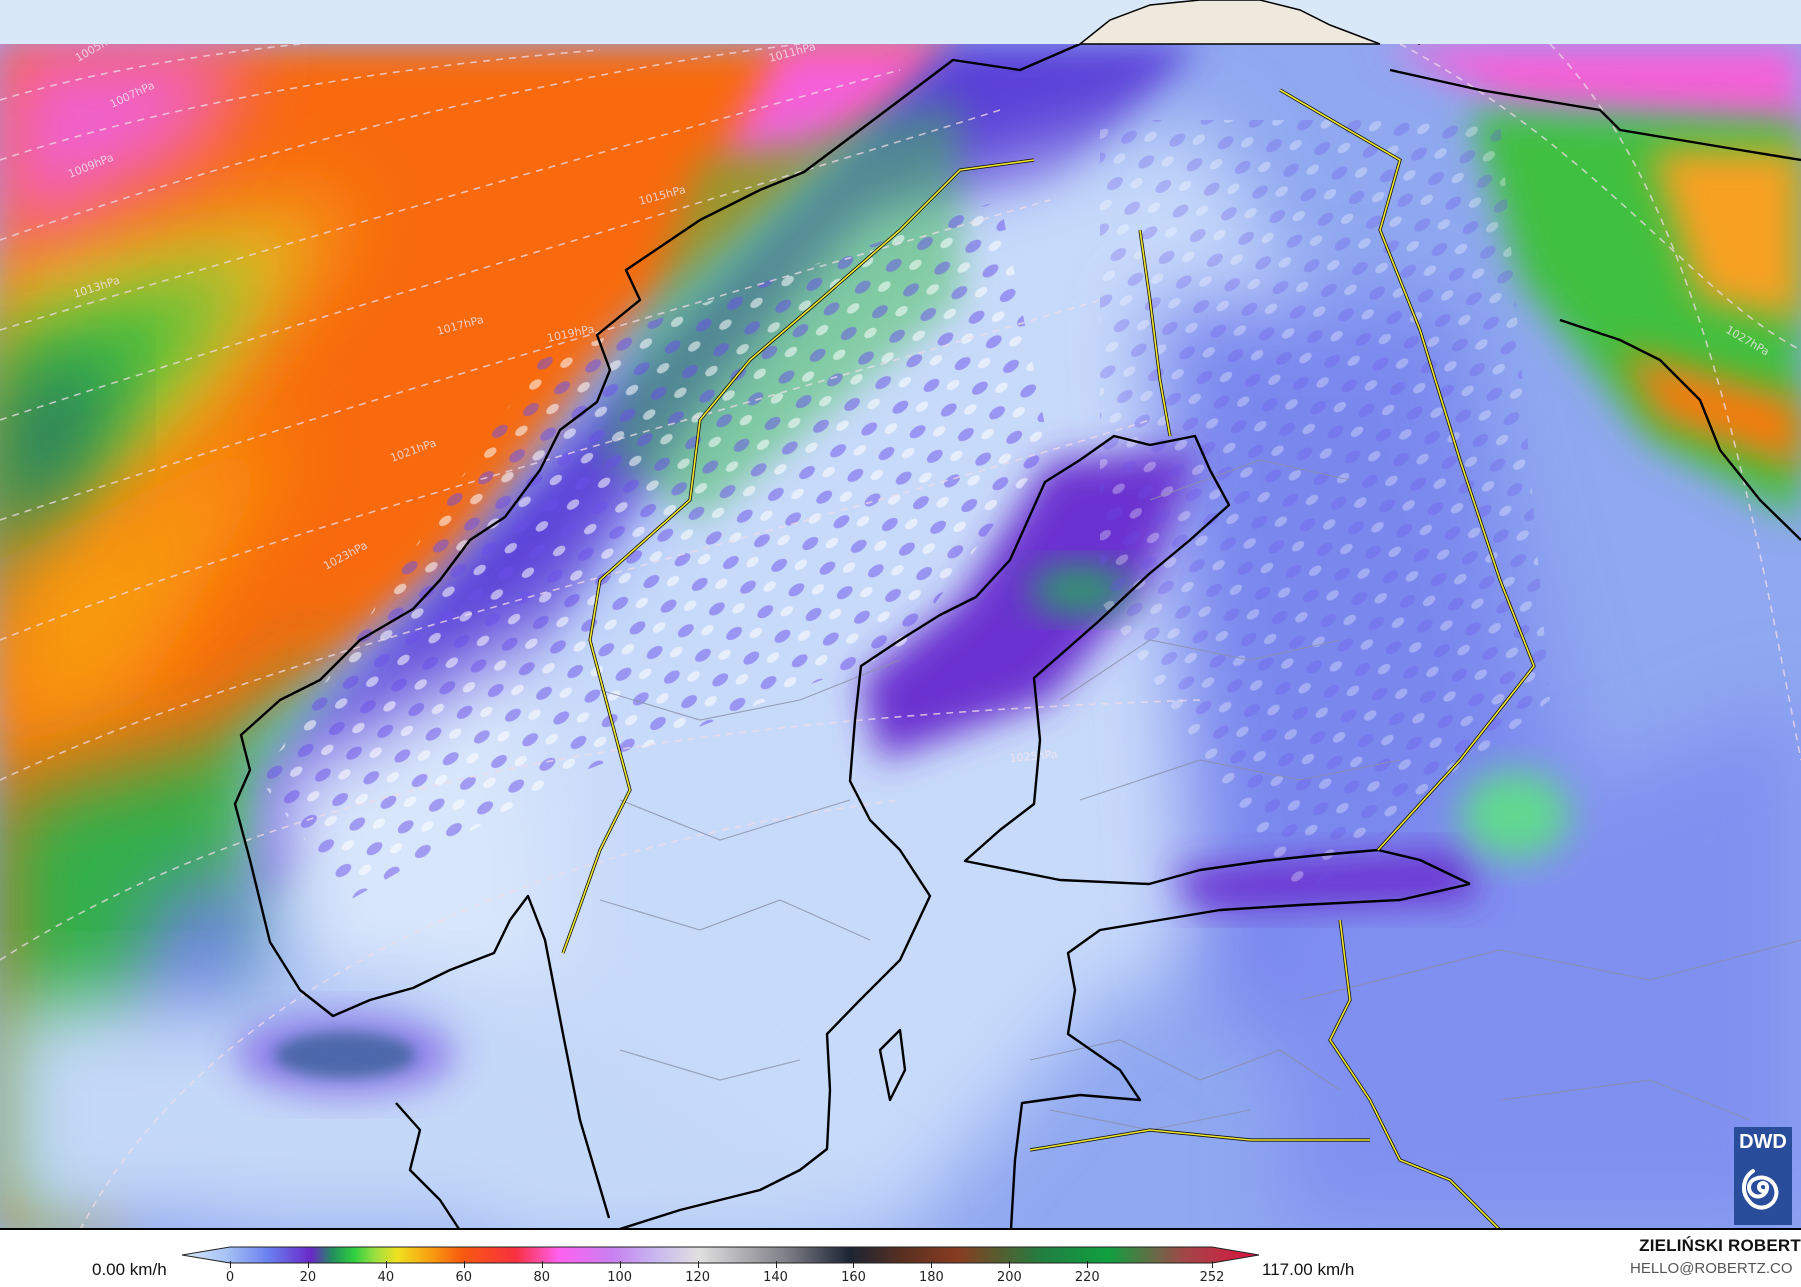 Image resolution: width=1801 pixels, height=1287 pixels. I want to click on colorbar-tick-label: 160, so click(853, 1277).